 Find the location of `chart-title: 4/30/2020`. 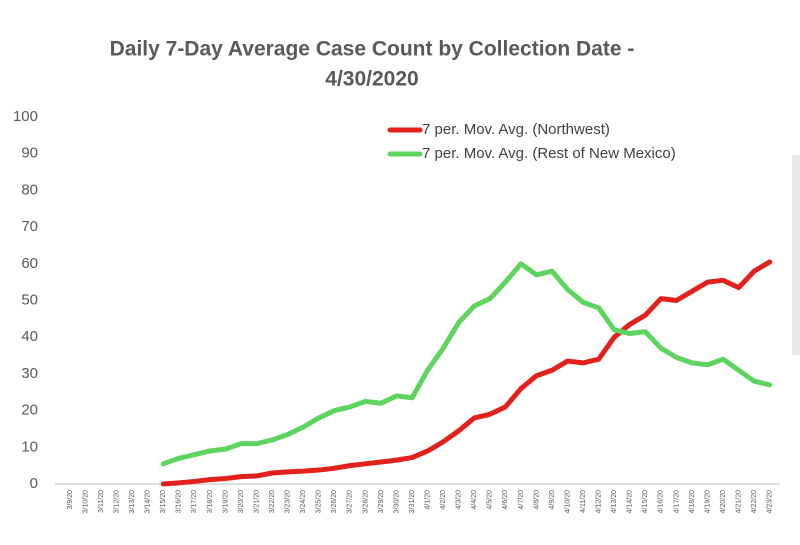

chart-title: 4/30/2020 is located at coordinates (371, 79).